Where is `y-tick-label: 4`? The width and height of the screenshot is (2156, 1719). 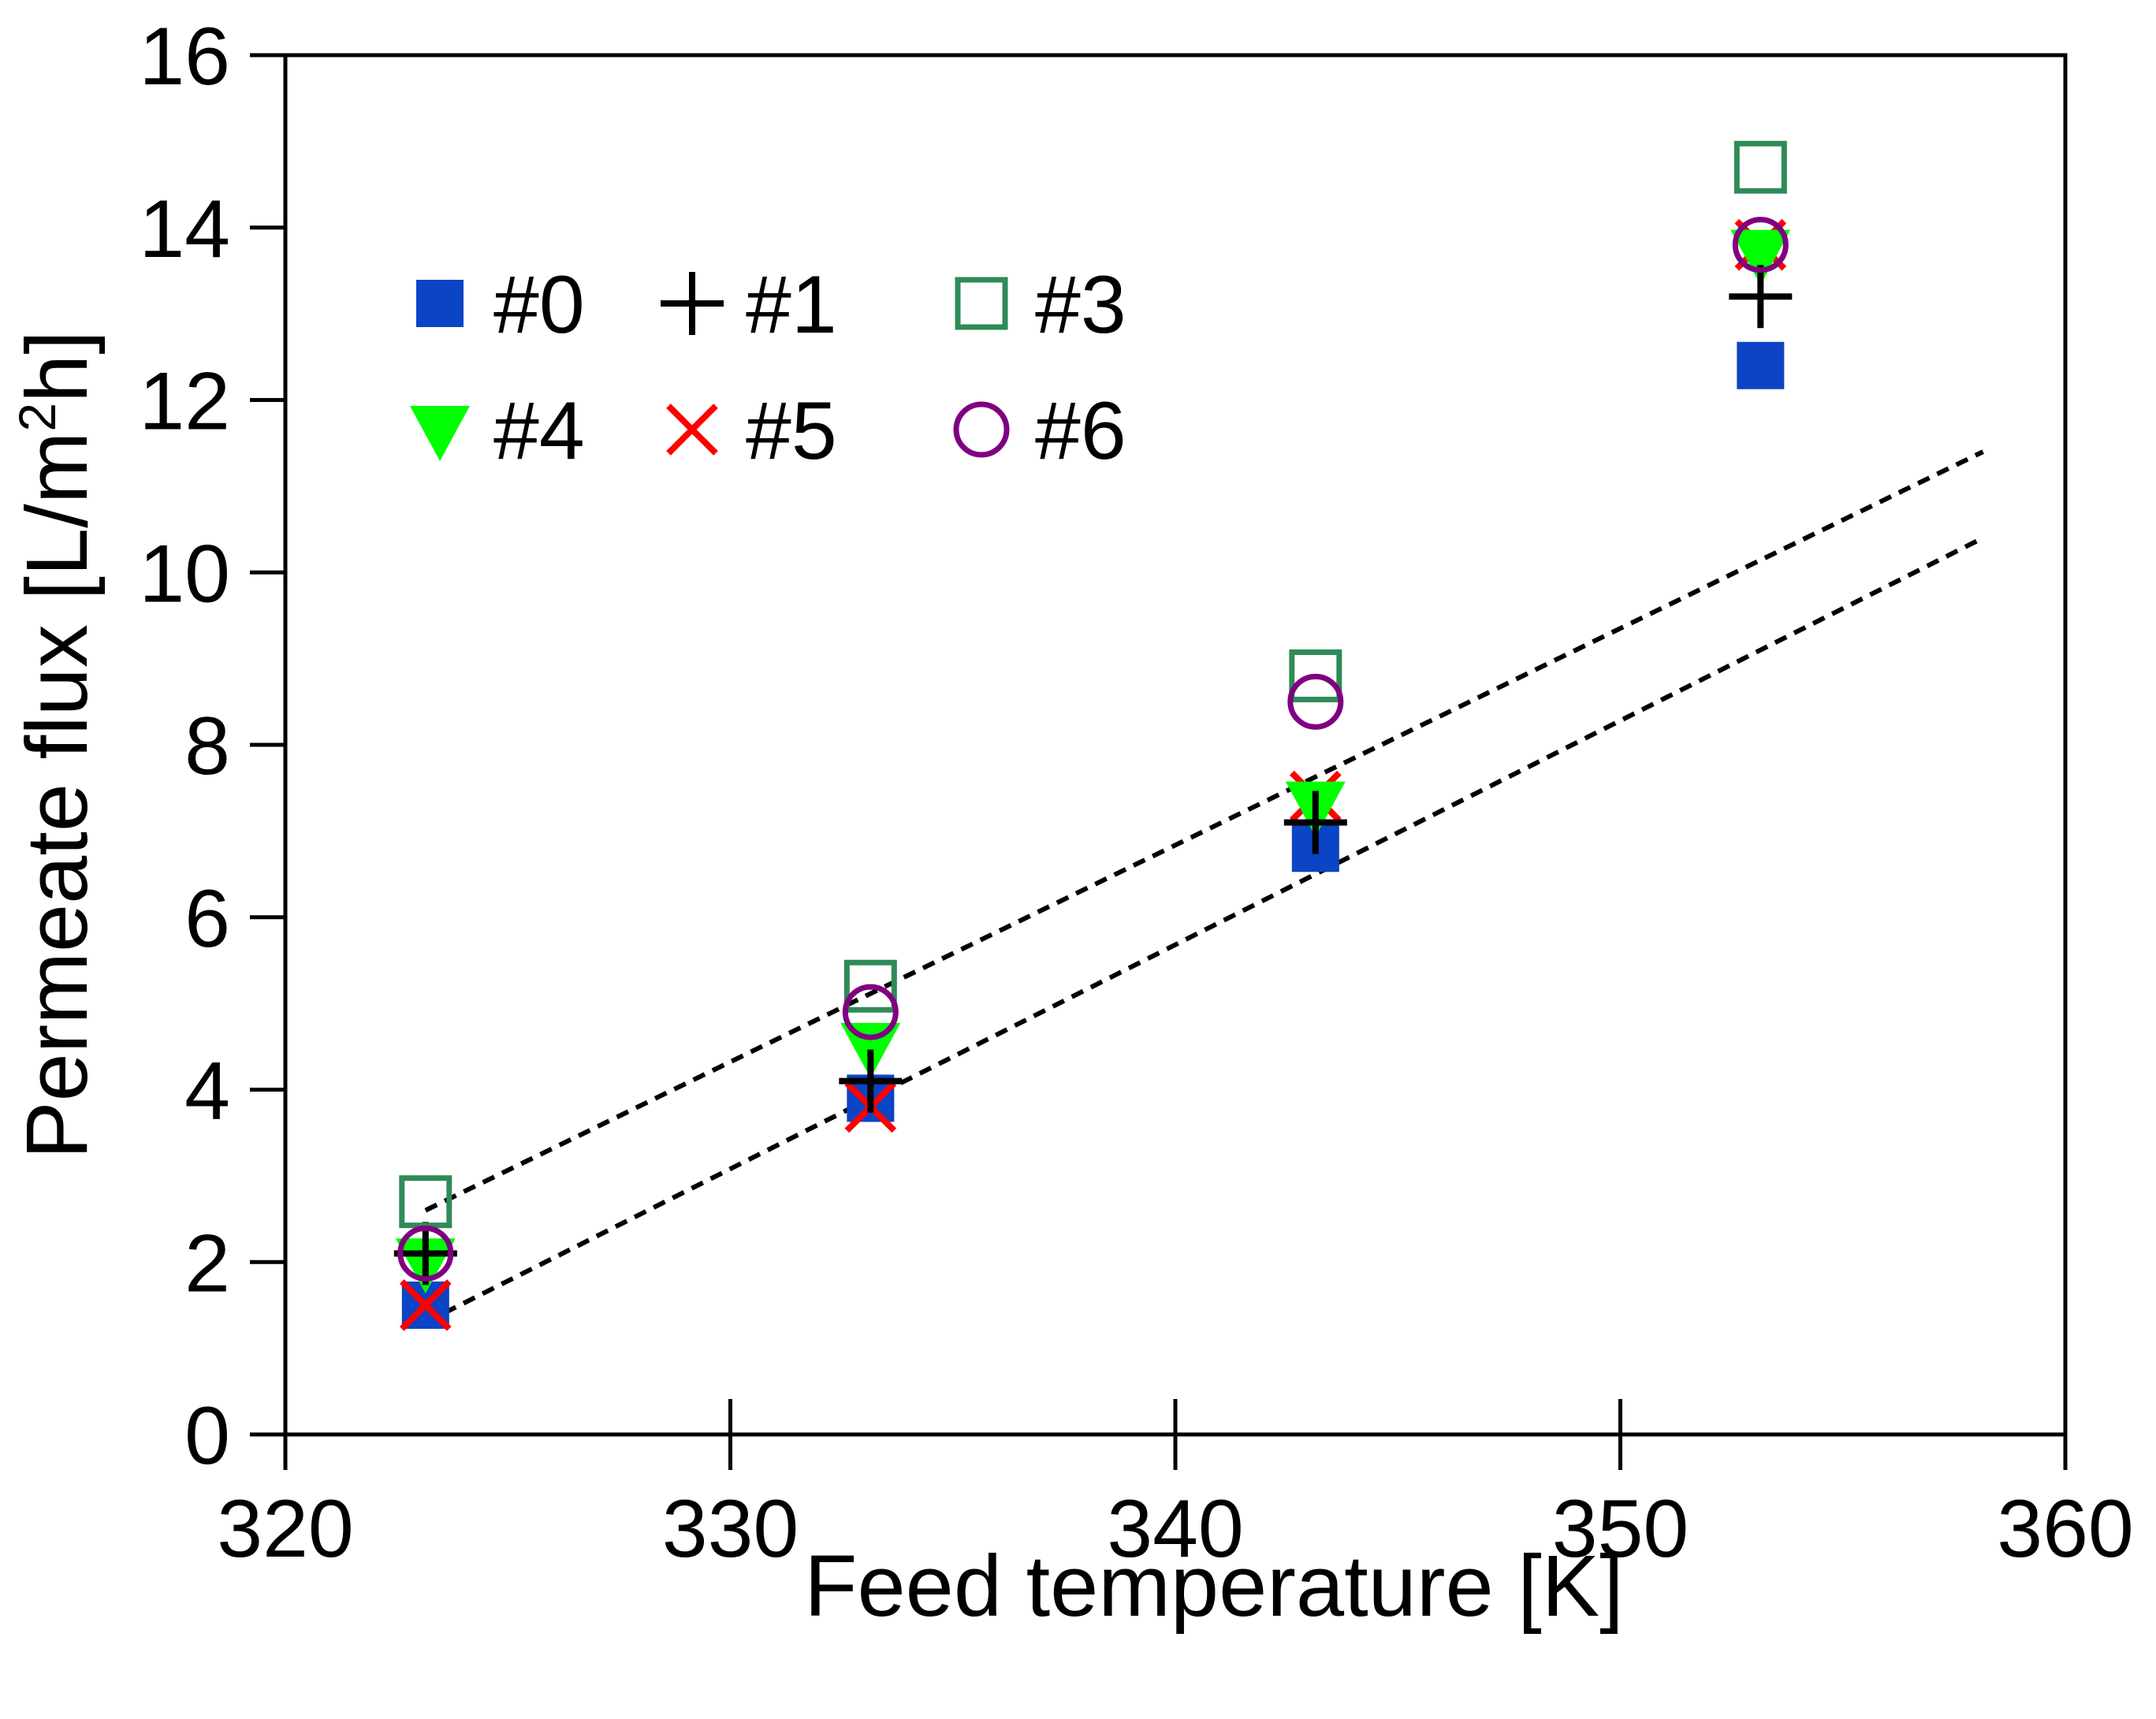
y-tick-label: 4 is located at coordinates (207, 1091).